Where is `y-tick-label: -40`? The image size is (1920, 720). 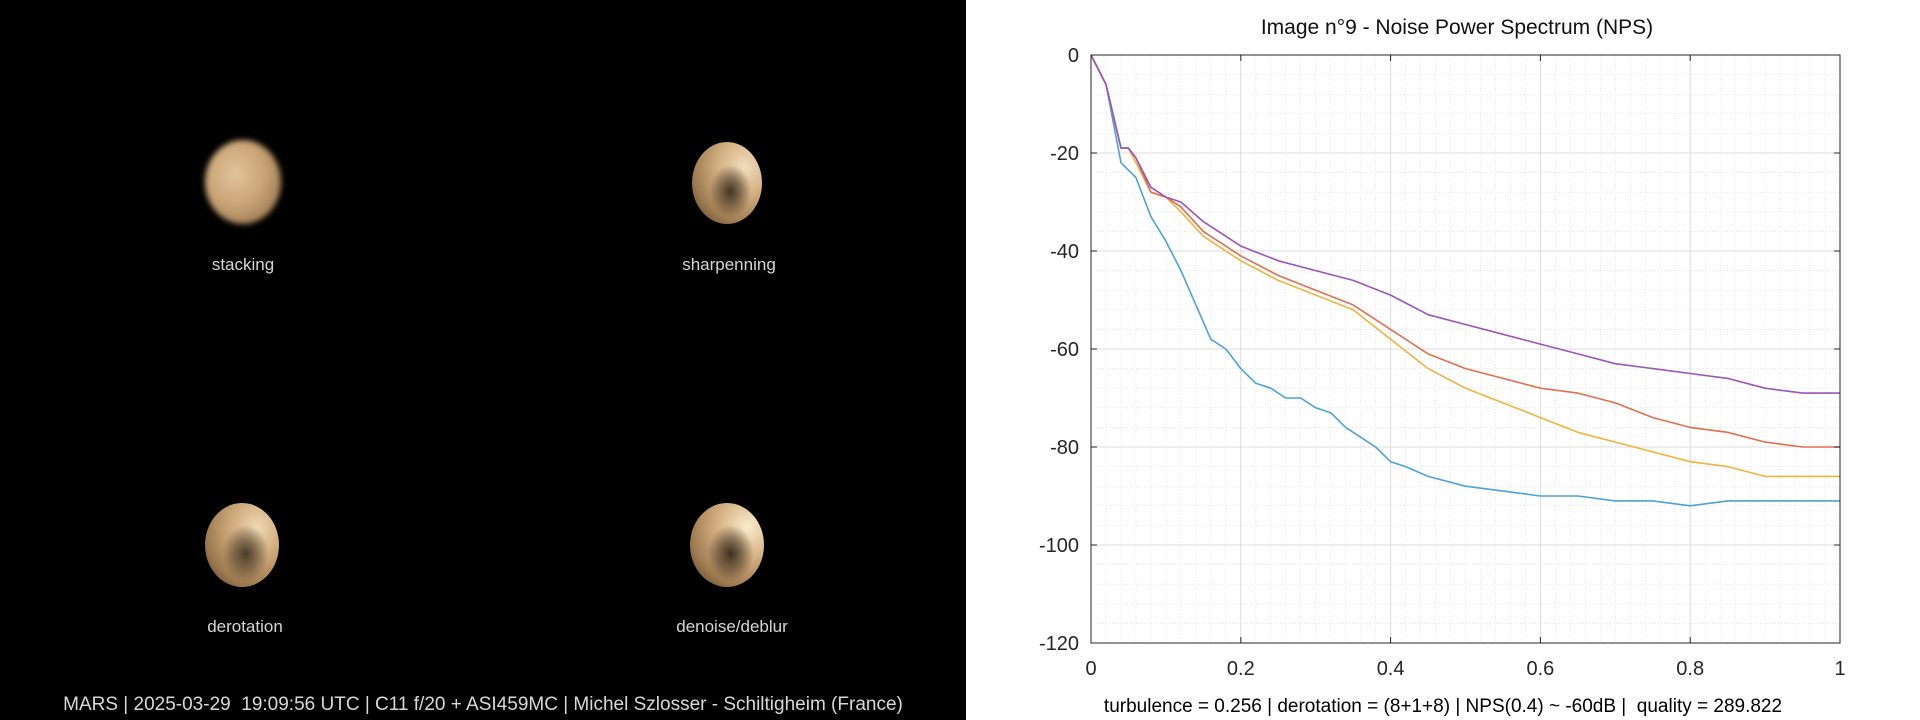 y-tick-label: -40 is located at coordinates (1064, 252).